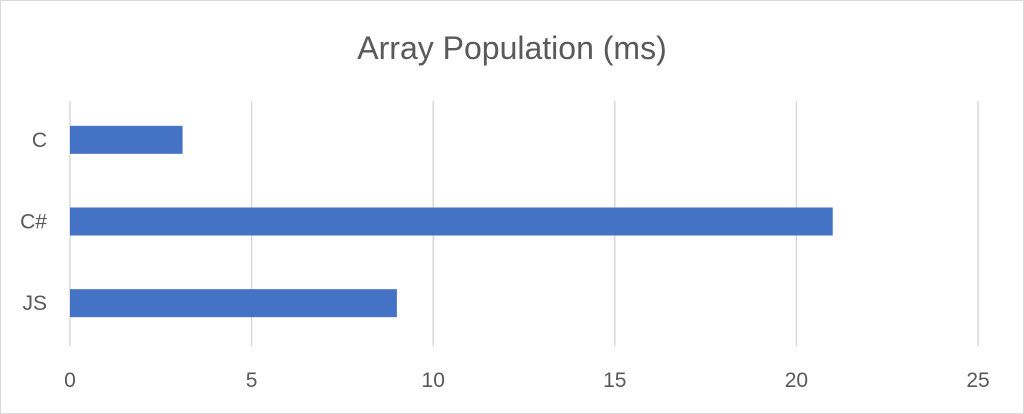 The width and height of the screenshot is (1024, 414). What do you see at coordinates (433, 380) in the screenshot?
I see `x-tick-label: 10` at bounding box center [433, 380].